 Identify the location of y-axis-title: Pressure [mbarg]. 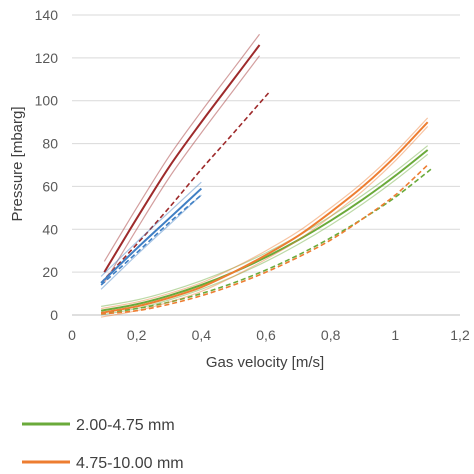
(17, 163).